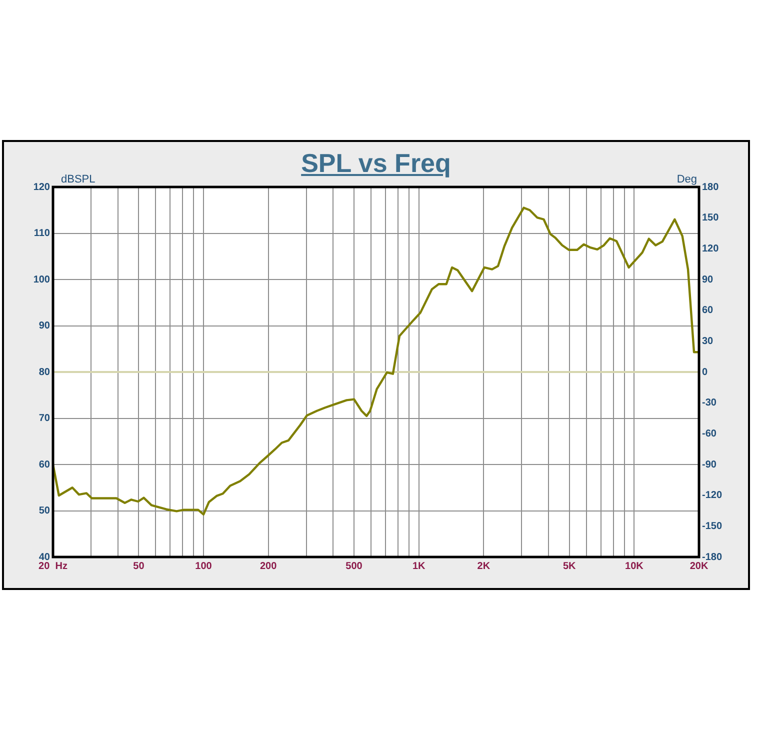  Describe the element at coordinates (41, 280) in the screenshot. I see `y-tick-label: 100` at that location.